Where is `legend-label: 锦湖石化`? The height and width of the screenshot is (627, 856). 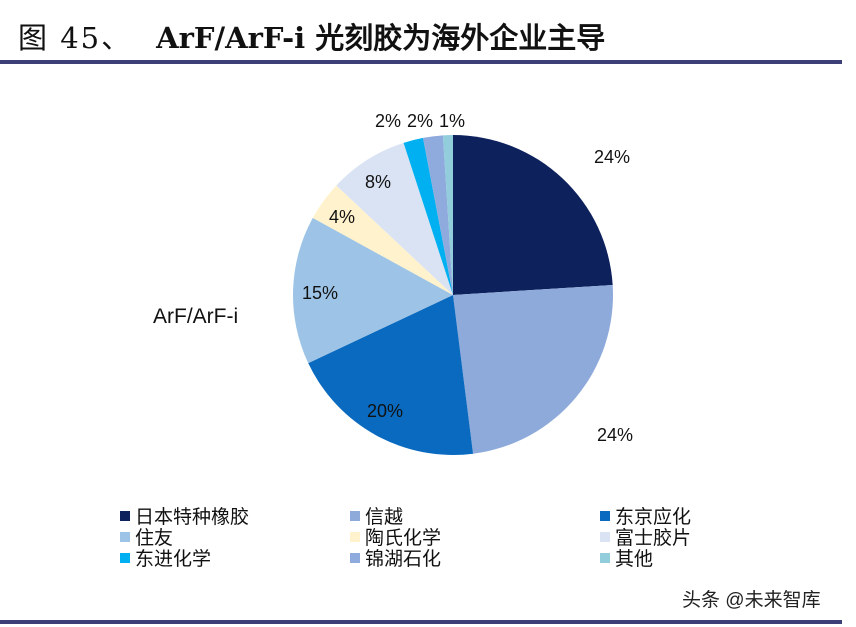 legend-label: 锦湖石化 is located at coordinates (403, 559).